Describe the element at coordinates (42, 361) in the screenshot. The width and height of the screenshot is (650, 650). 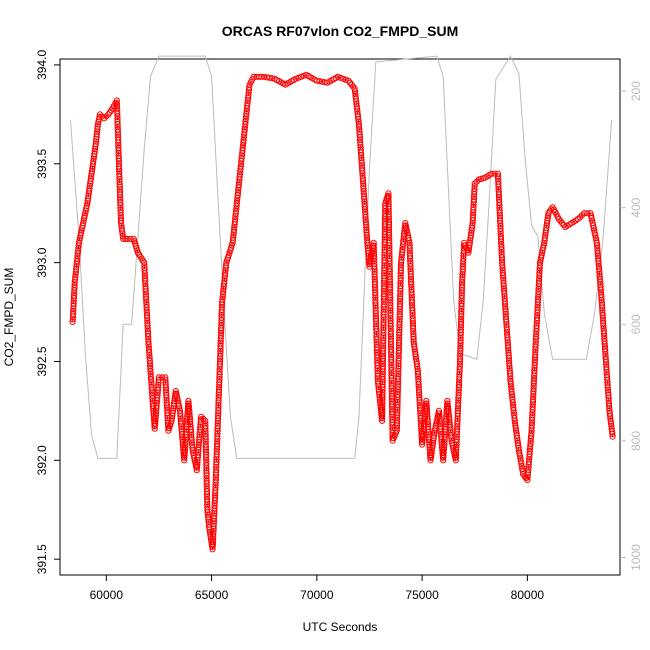
I see `y-tick-label: 392.5` at that location.